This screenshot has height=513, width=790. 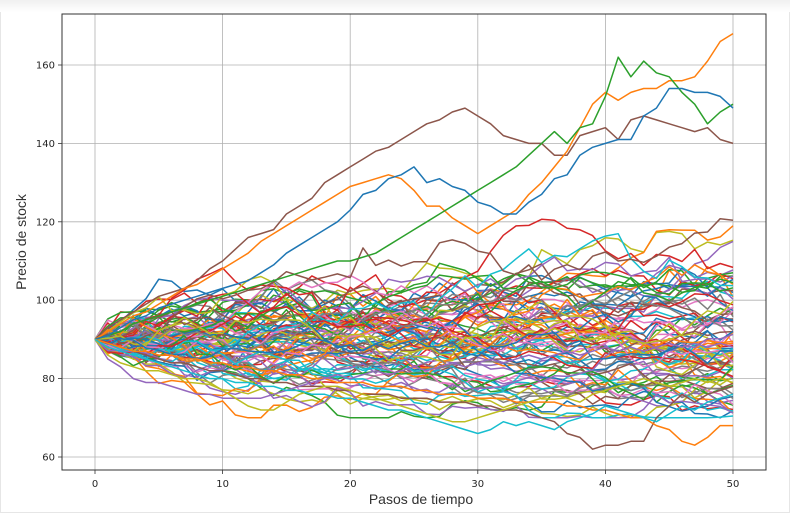 What do you see at coordinates (421, 499) in the screenshot?
I see `x-axis-label: Pasos de tiempo` at bounding box center [421, 499].